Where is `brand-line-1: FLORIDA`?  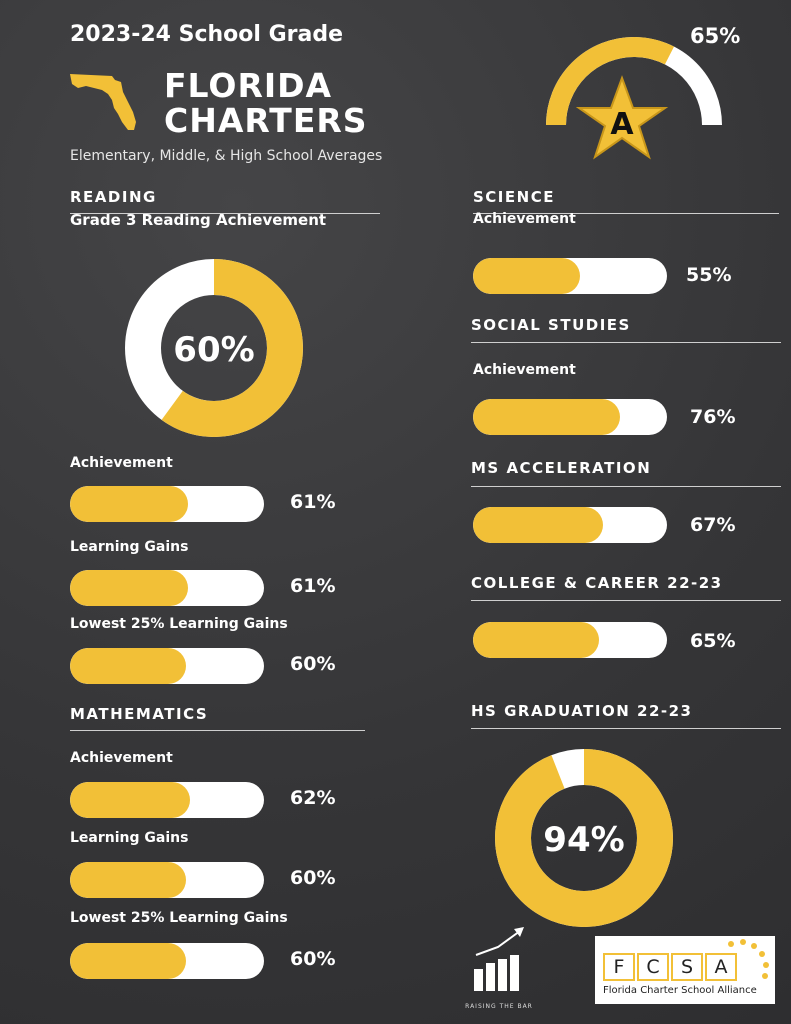
brand-line-1: FLORIDA is located at coordinates (248, 85).